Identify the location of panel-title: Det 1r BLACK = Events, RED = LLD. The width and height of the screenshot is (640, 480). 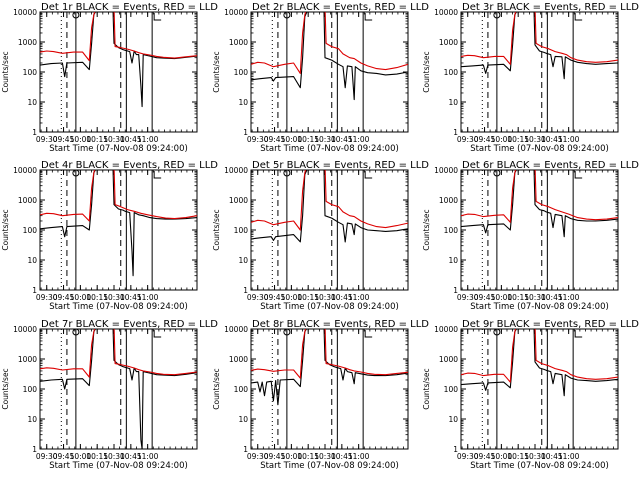
(129, 7).